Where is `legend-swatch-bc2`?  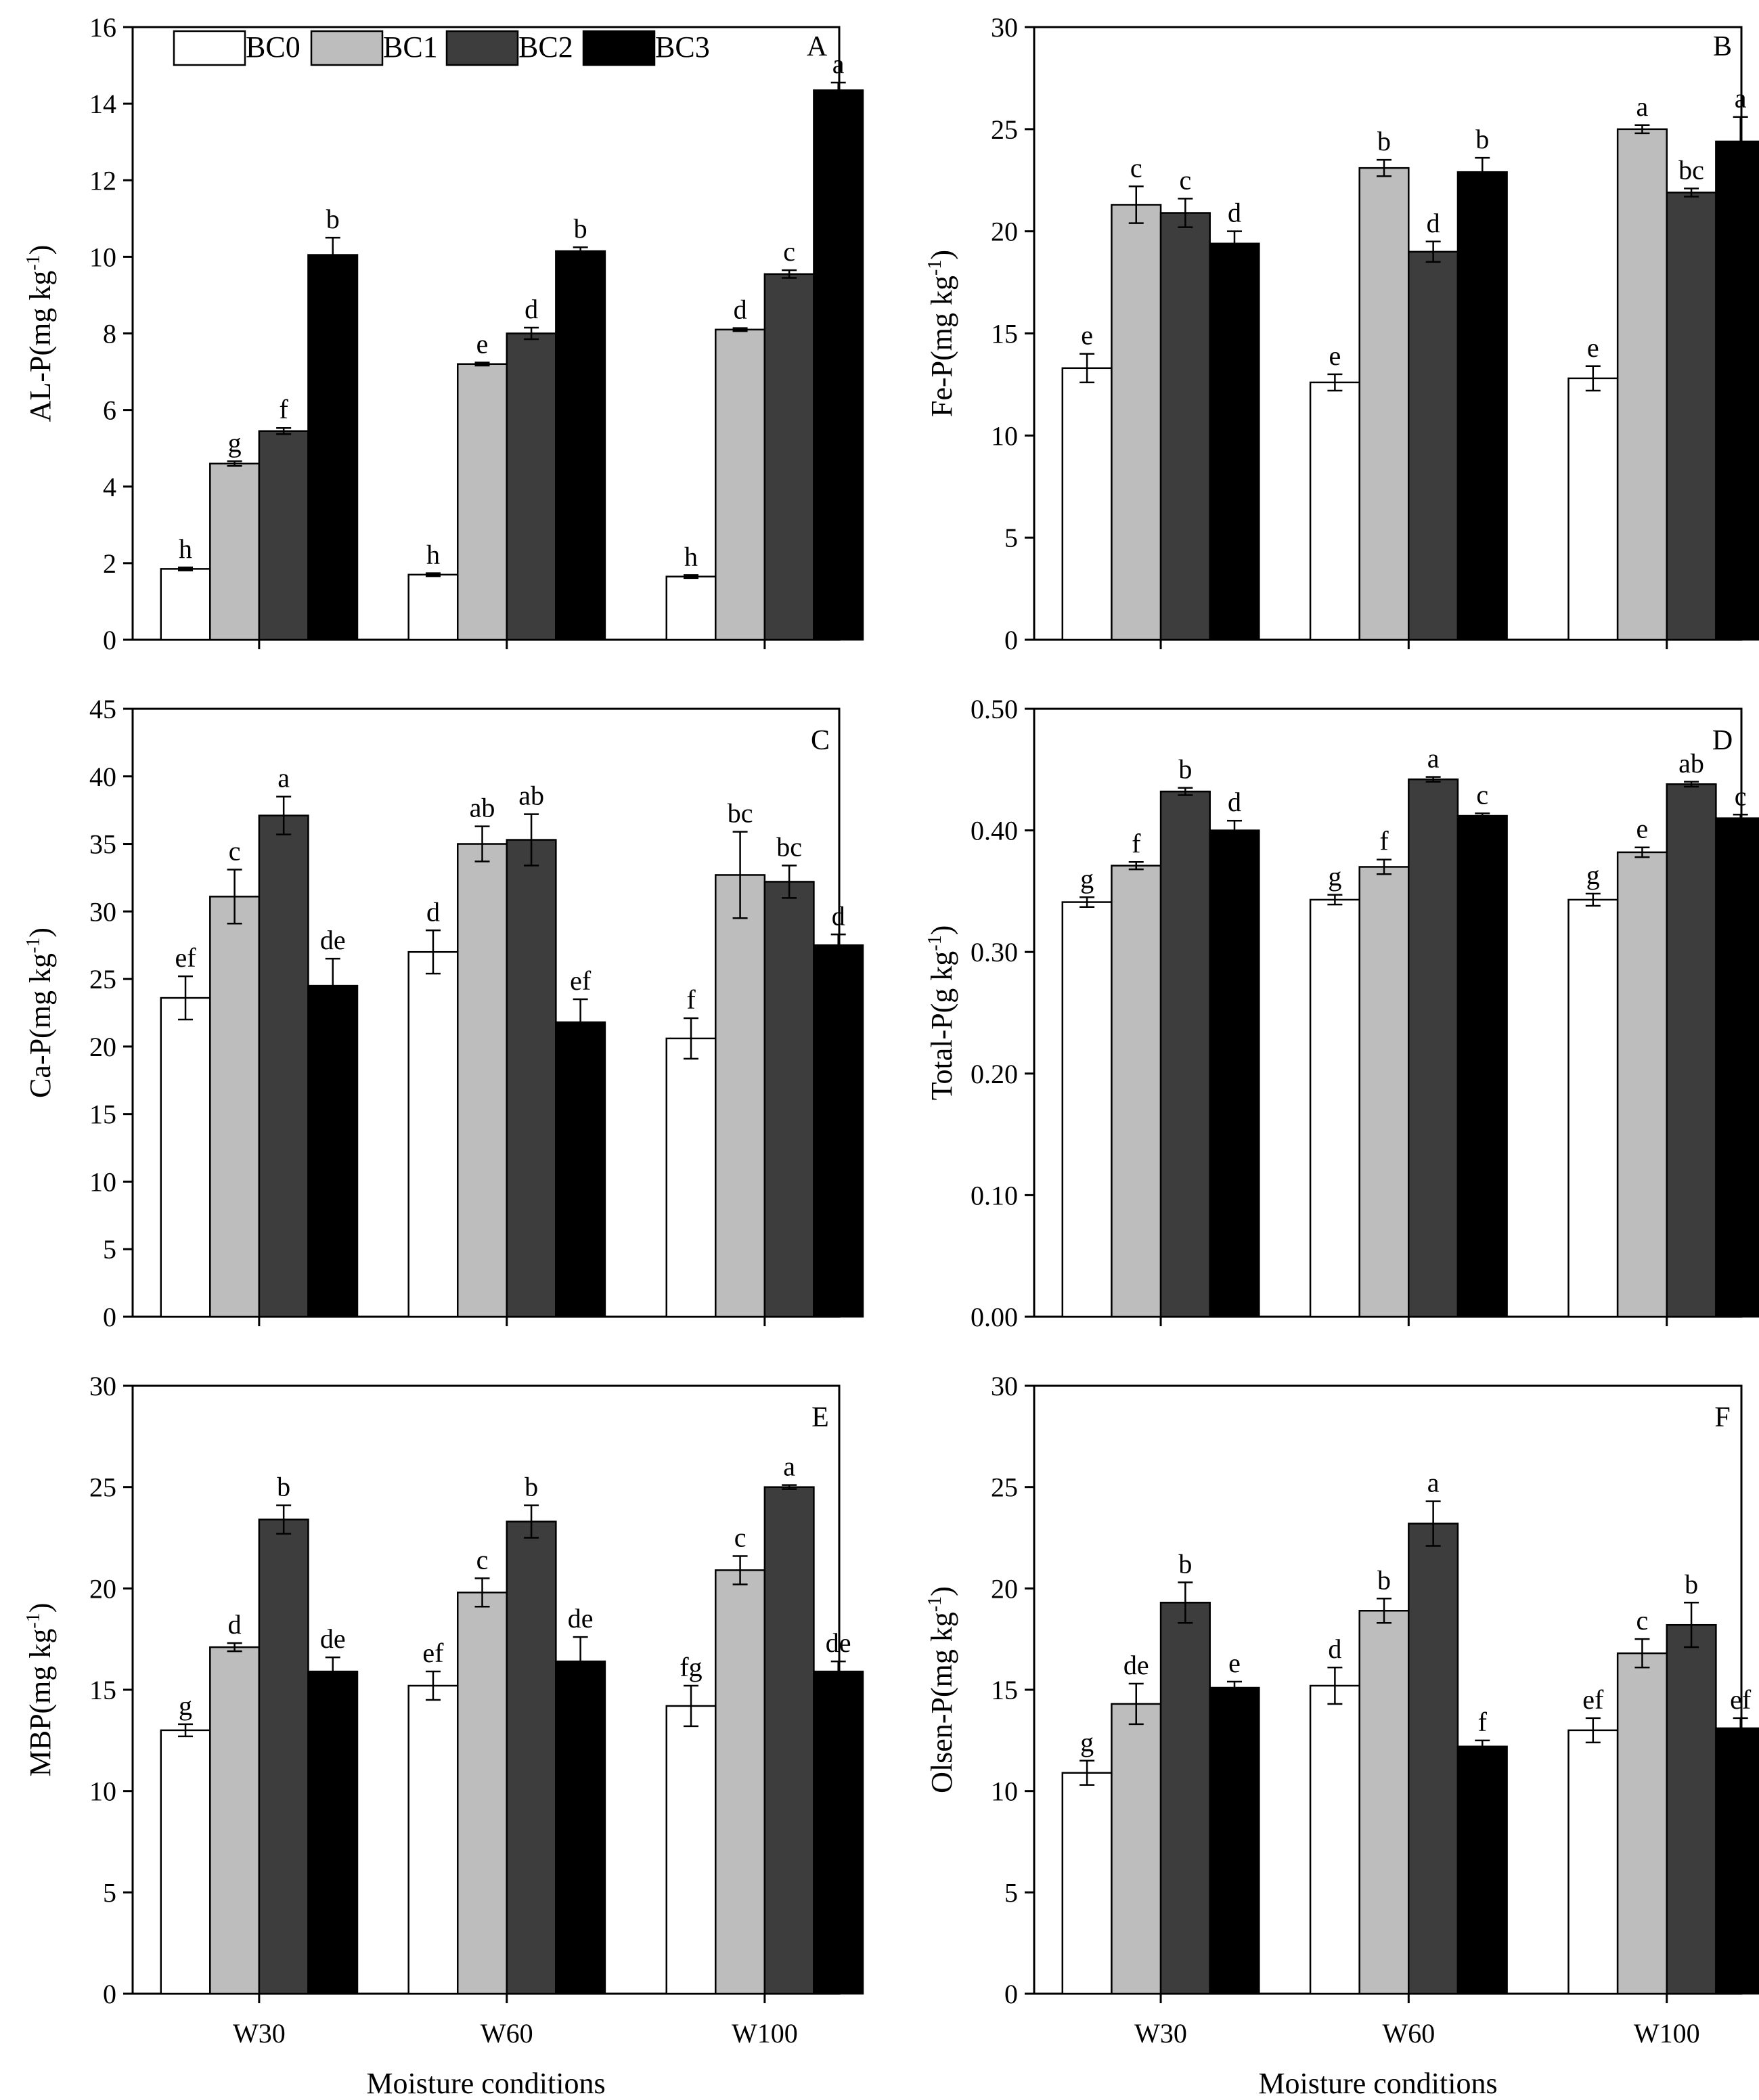
legend-swatch-bc2 is located at coordinates (482, 48).